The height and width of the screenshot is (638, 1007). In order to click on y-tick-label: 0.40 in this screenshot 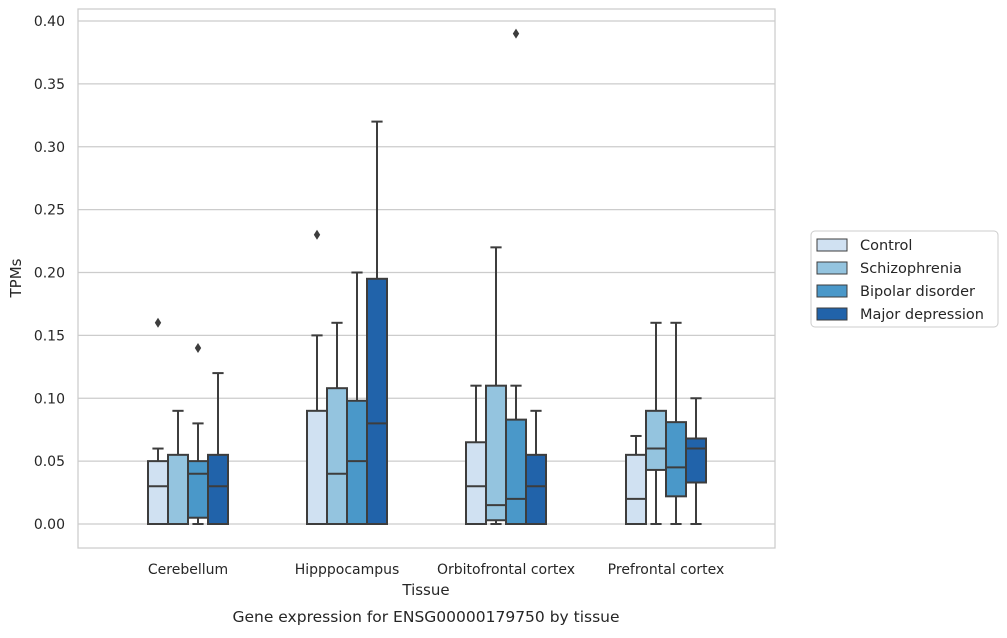, I will do `click(49, 22)`.